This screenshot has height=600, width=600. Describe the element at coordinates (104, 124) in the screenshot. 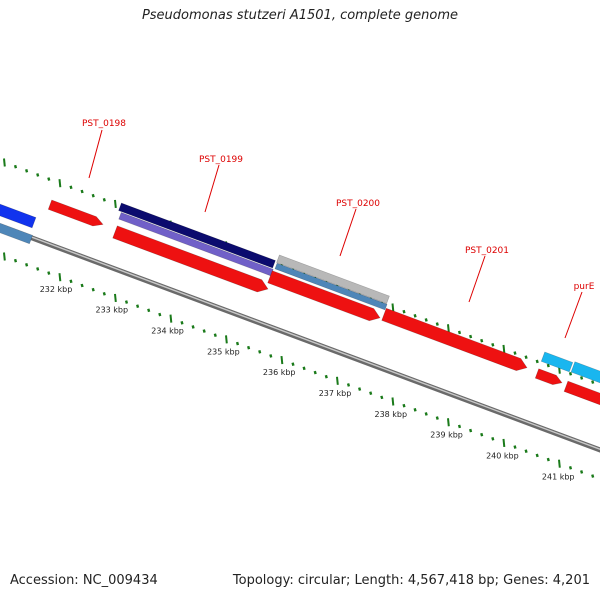

I see `gene-label: PST_0198` at that location.